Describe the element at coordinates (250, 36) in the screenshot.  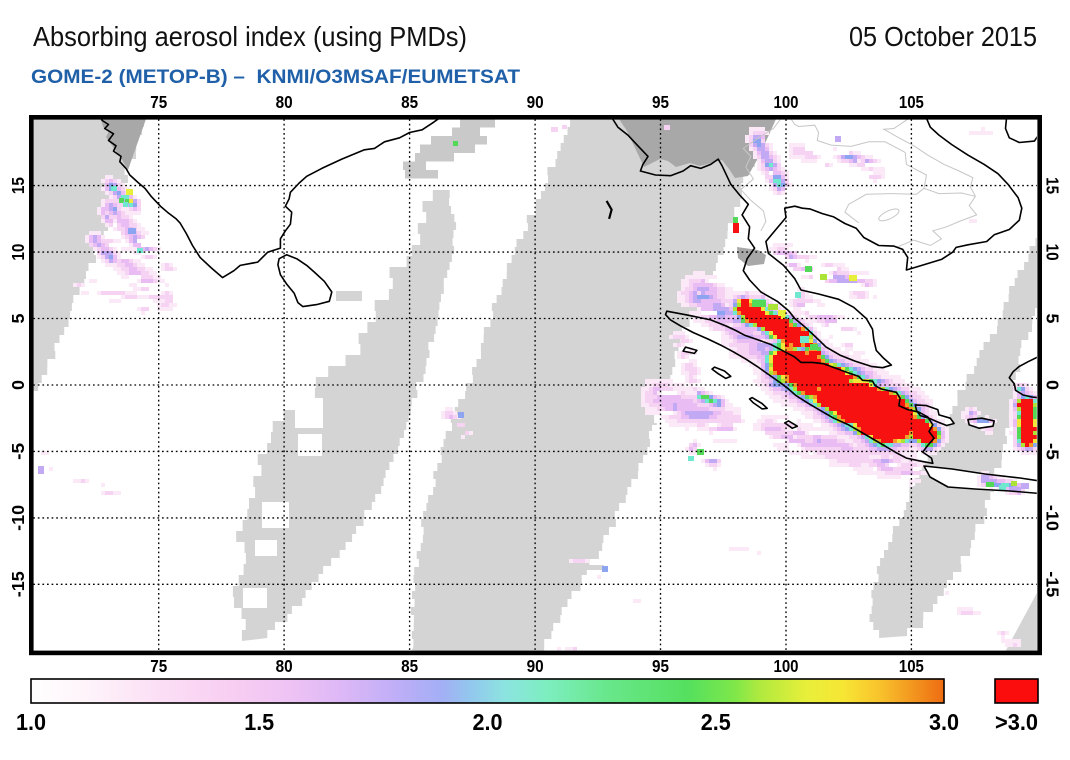
I see `svg-text:Absorbing aerosol index (using: Absorbing aerosol index (using PMDs)` at that location.